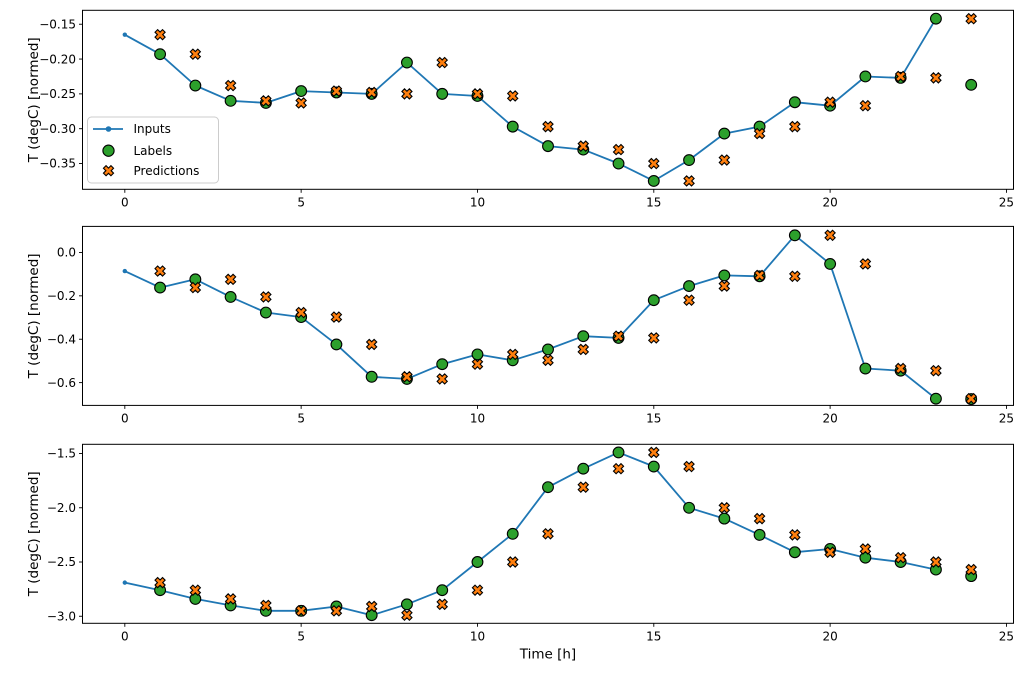  What do you see at coordinates (61, 616) in the screenshot?
I see `y-tick-label: −3.0` at bounding box center [61, 616].